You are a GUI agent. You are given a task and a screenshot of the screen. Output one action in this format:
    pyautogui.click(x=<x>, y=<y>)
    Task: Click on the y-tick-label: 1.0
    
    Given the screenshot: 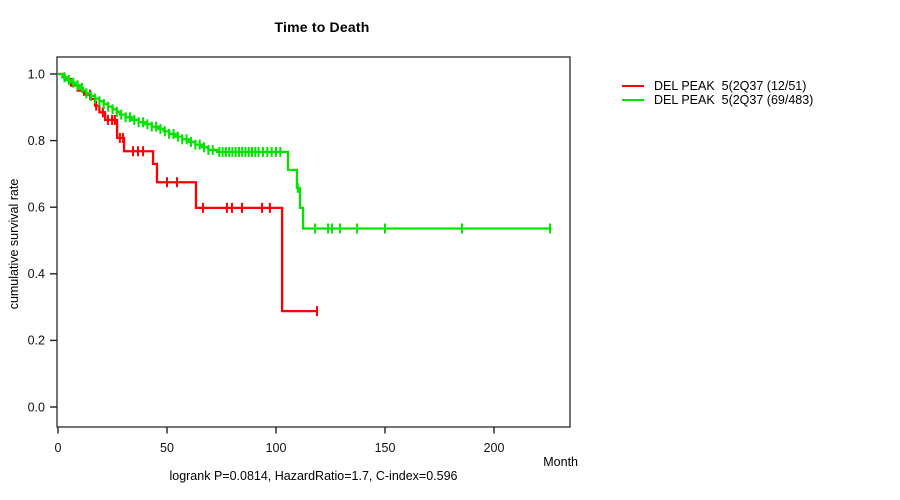 What is the action you would take?
    pyautogui.click(x=36, y=74)
    